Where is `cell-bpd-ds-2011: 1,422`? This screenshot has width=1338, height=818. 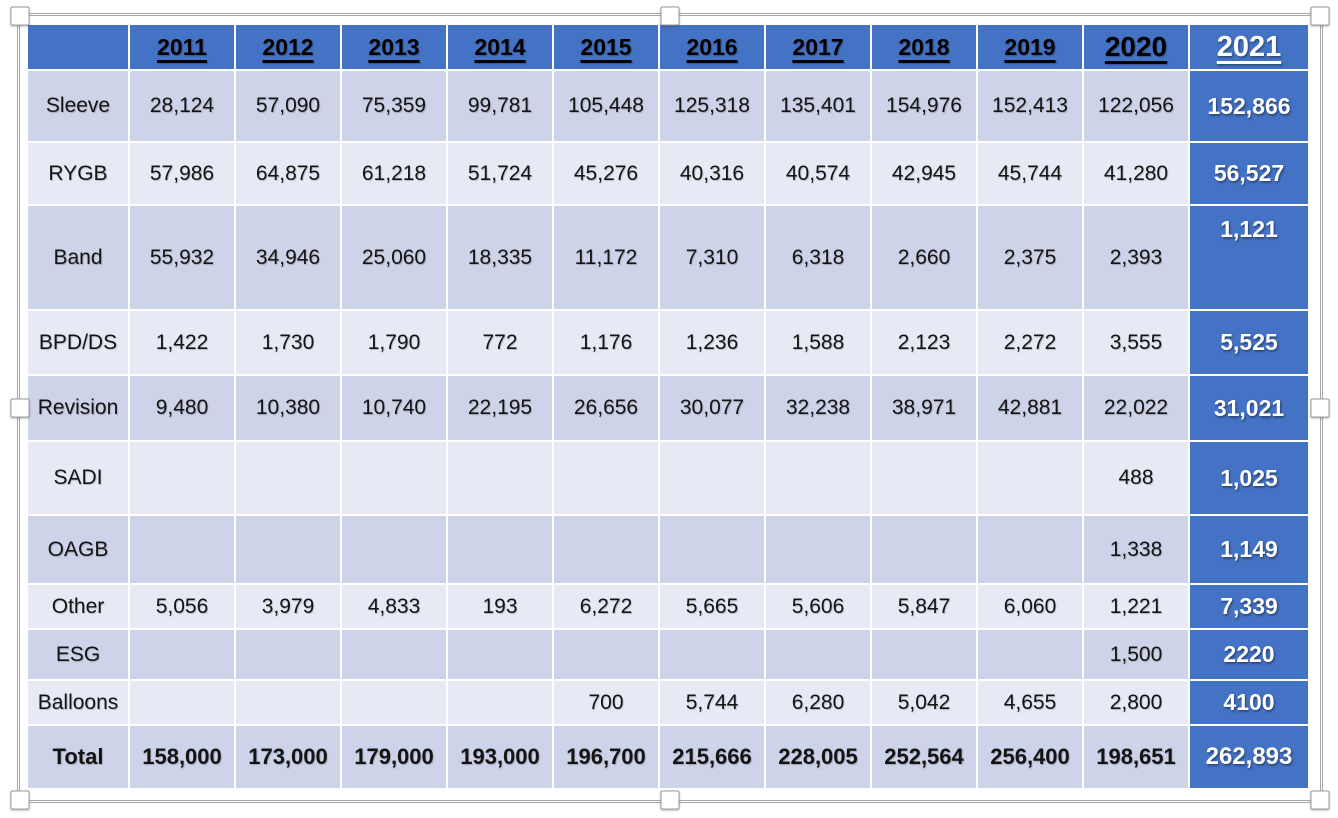
cell-bpd-ds-2011: 1,422 is located at coordinates (183, 343).